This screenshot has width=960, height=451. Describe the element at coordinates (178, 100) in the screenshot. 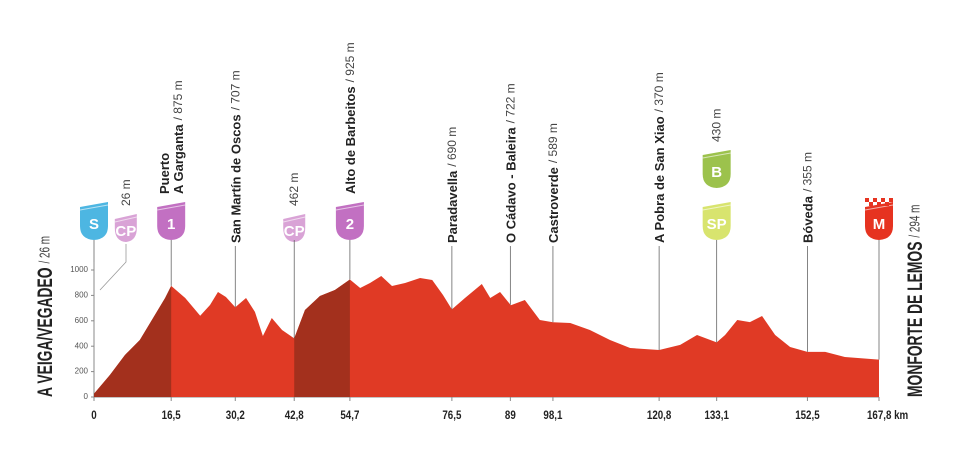

I see `waypoint-elevation: / 875 m` at that location.